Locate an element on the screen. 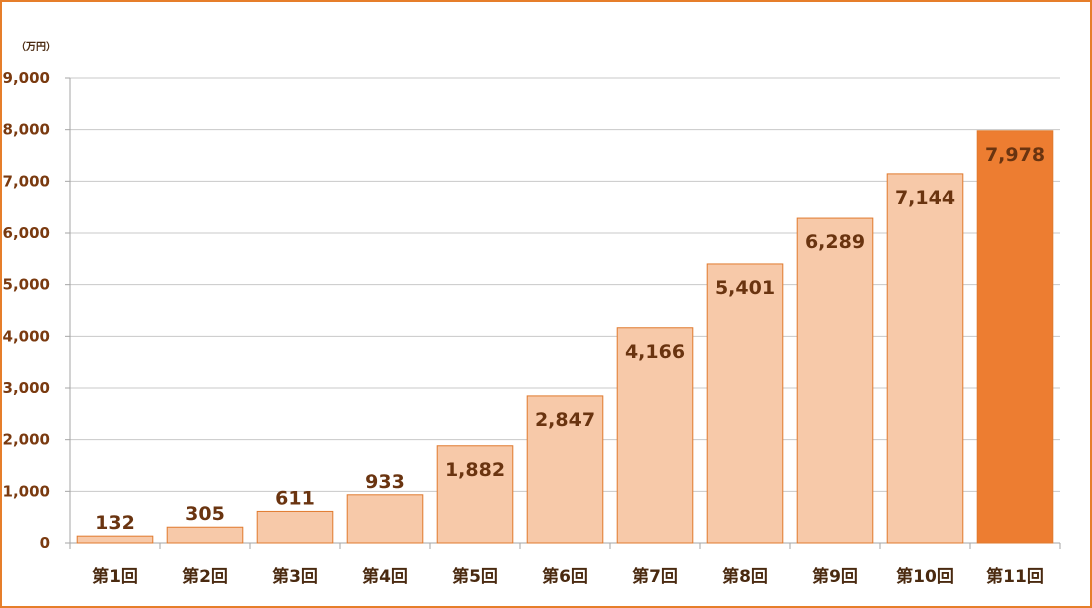  data-label: 933 is located at coordinates (385, 482).